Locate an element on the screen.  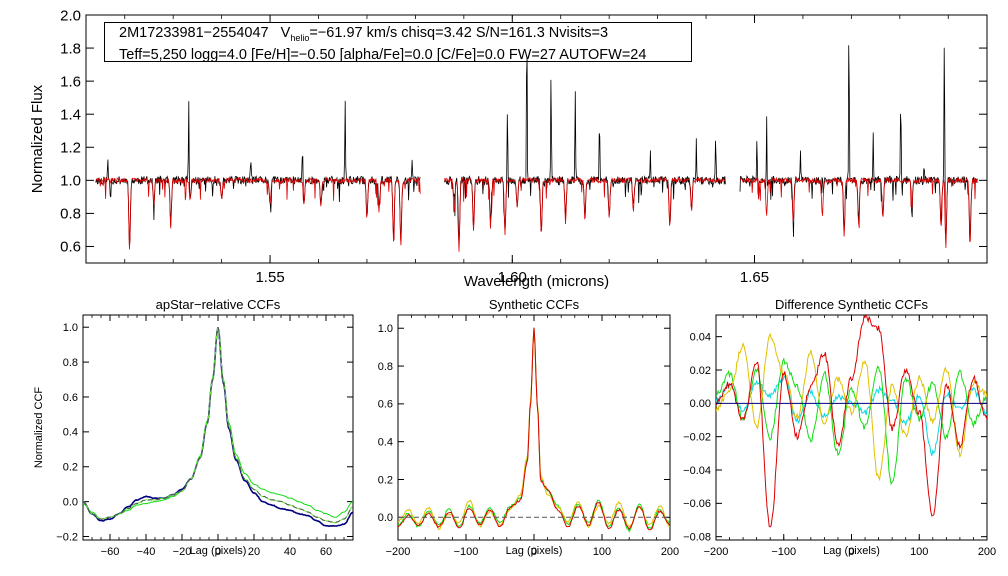
x-tick-label: 60 is located at coordinates (326, 552).